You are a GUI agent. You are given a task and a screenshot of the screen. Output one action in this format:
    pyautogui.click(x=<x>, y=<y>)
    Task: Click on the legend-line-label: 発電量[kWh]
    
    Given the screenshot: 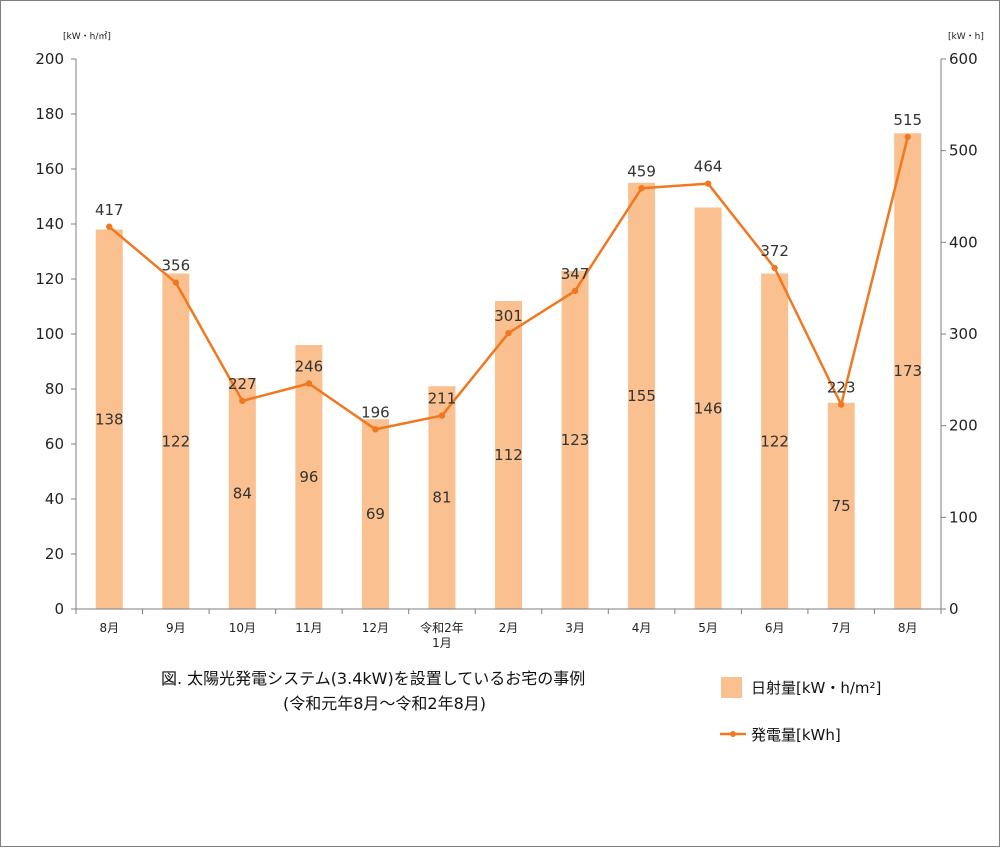 What is the action you would take?
    pyautogui.click(x=796, y=735)
    